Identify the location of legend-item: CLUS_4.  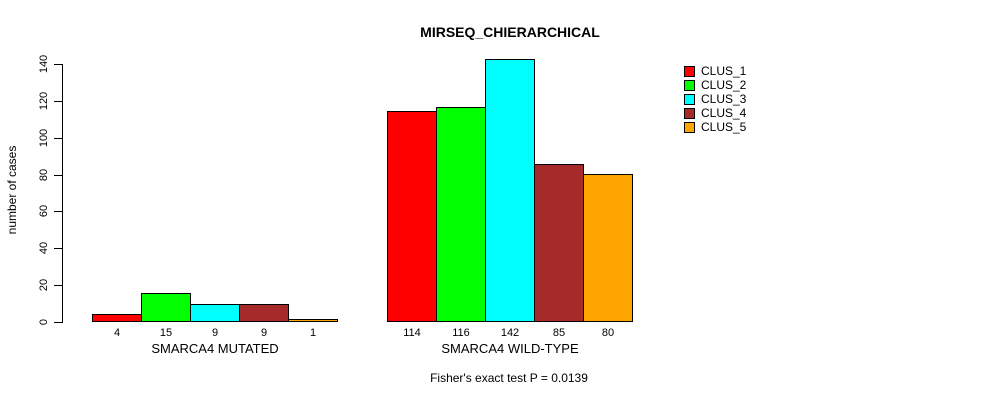
(715, 113).